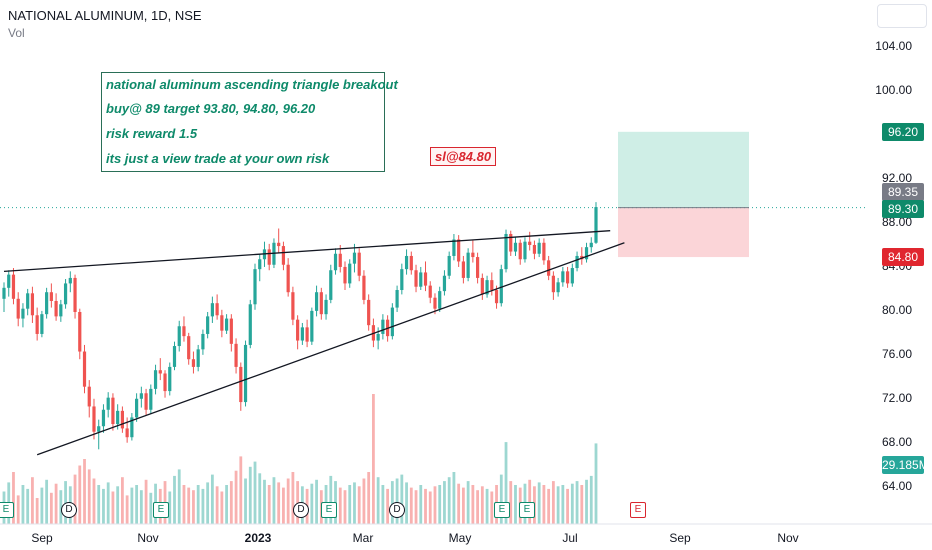  What do you see at coordinates (683, 232) in the screenshot?
I see `stop-zone` at bounding box center [683, 232].